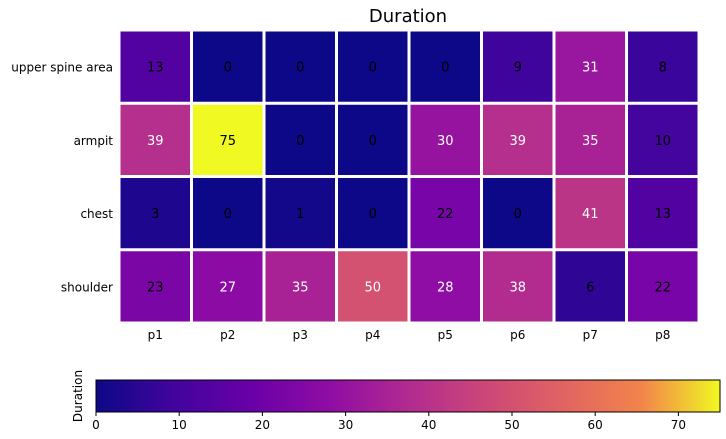 This screenshot has width=726, height=439. I want to click on column-label: p5, so click(445, 335).